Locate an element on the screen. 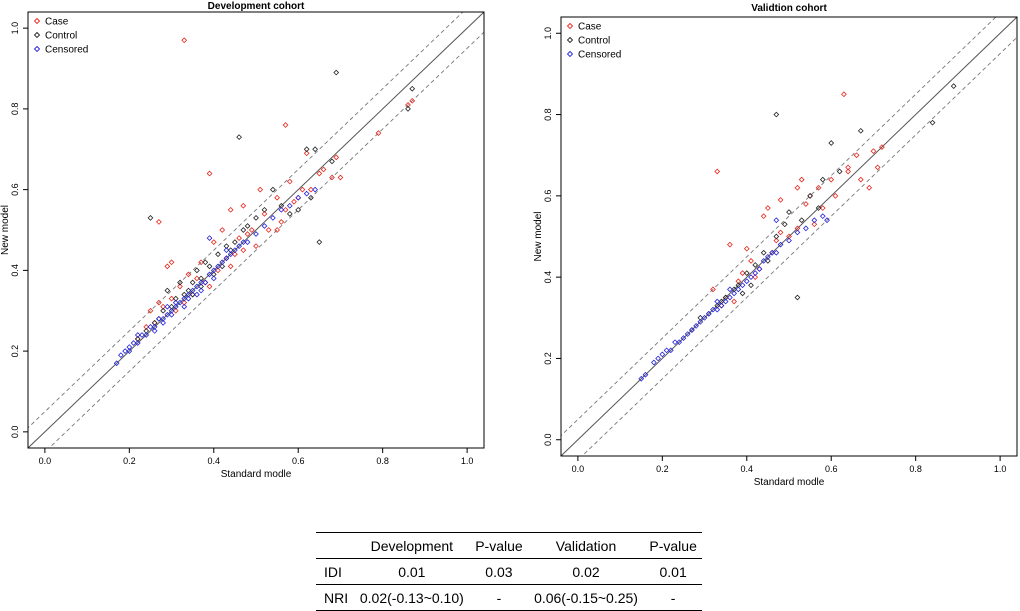 The image size is (1020, 611). idi-validation-p: 0.01 is located at coordinates (673, 571).